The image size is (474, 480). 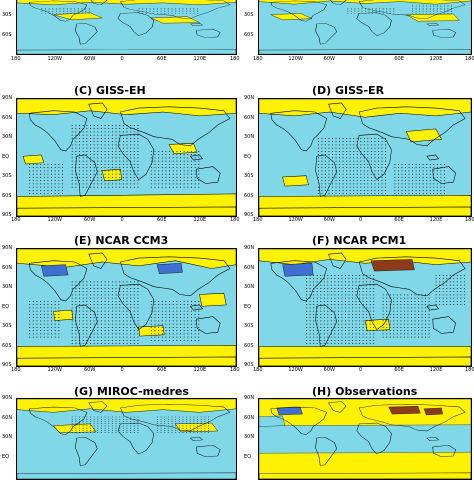 What do you see at coordinates (110, 90) in the screenshot?
I see `panel-title-c: (C) GISS-EH` at bounding box center [110, 90].